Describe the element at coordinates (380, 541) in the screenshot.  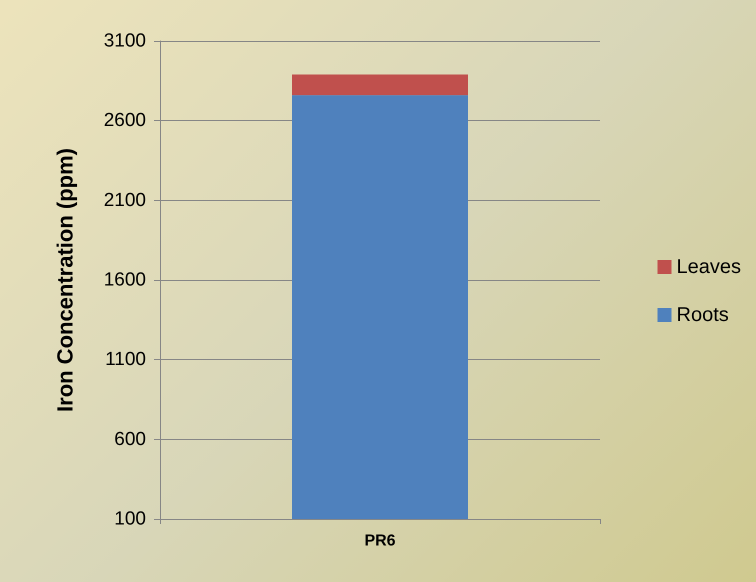
I see `x-tick-label: PR6` at that location.